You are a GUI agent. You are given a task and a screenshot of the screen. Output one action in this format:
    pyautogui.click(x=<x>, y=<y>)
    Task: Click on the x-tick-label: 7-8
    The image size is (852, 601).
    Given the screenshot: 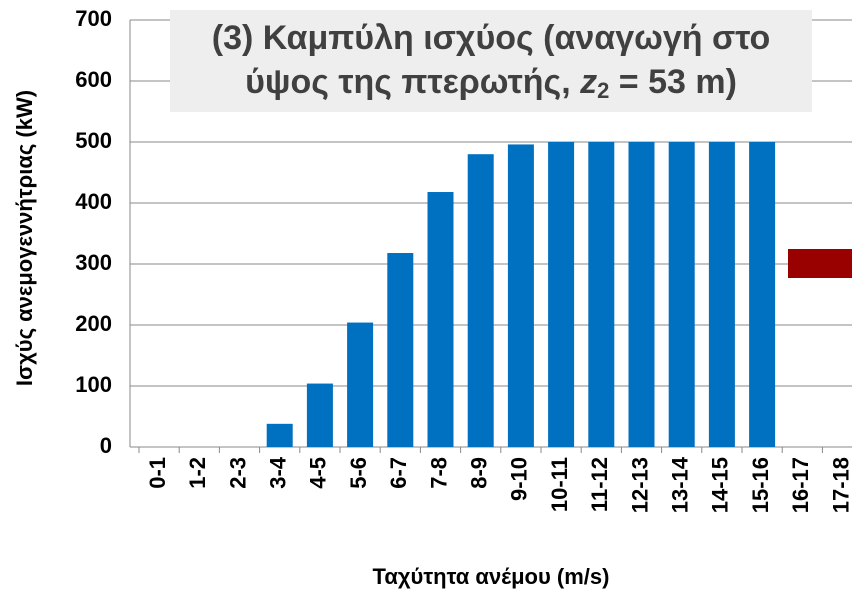 What is the action you would take?
    pyautogui.click(x=438, y=473)
    